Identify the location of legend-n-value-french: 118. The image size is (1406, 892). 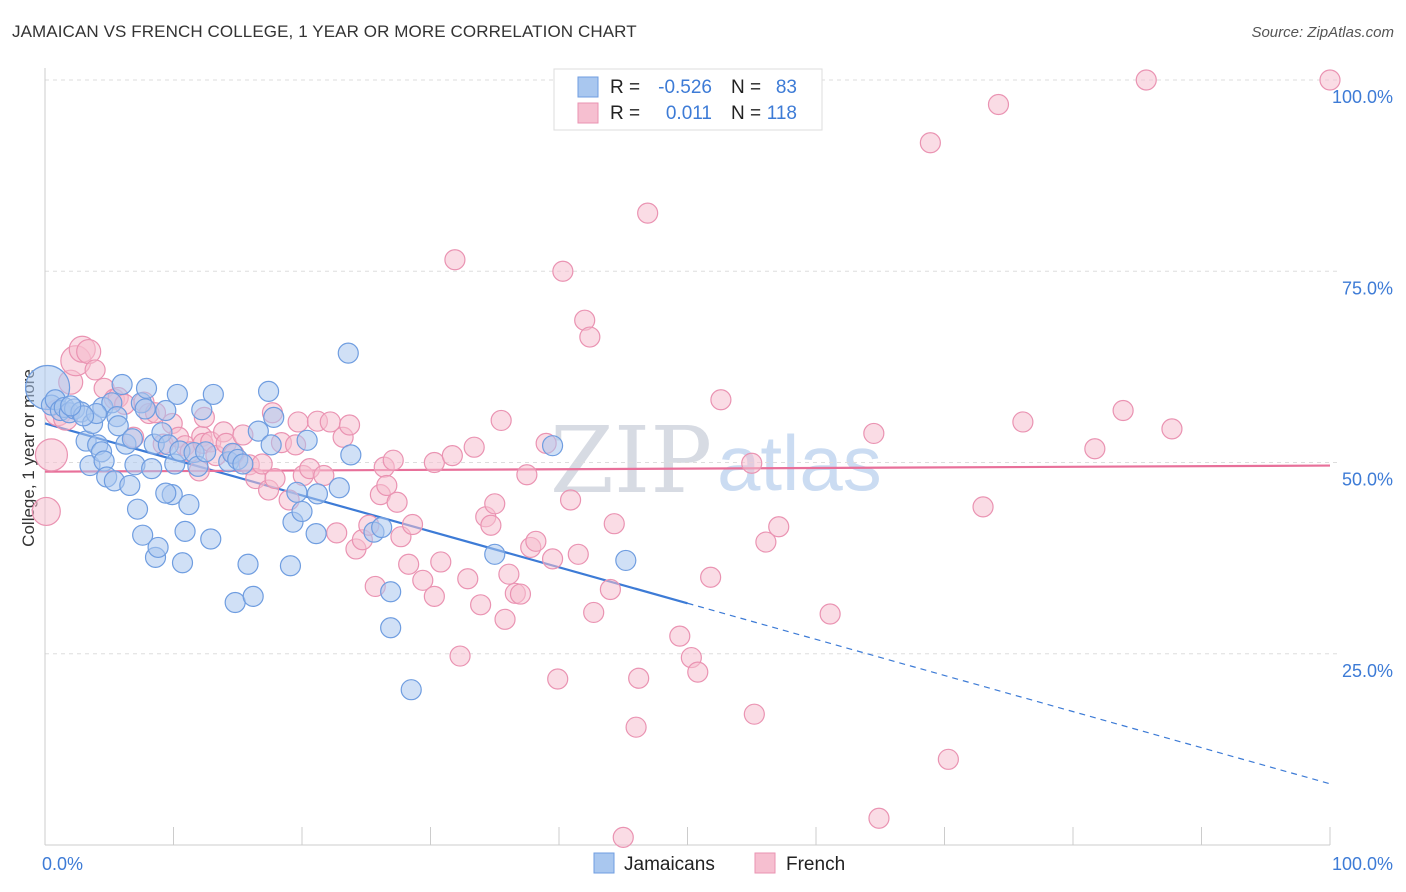
(782, 113).